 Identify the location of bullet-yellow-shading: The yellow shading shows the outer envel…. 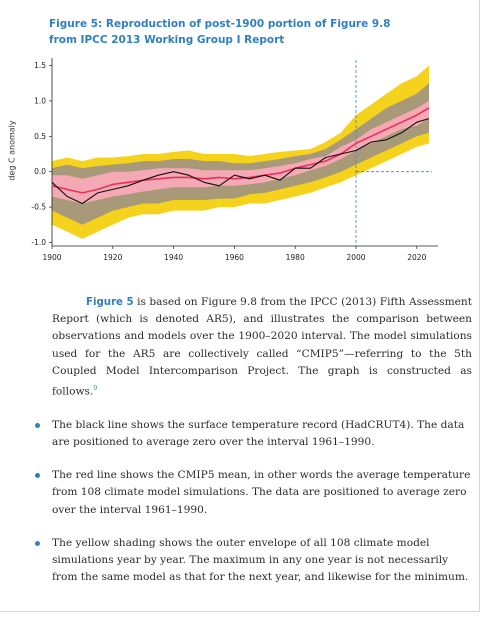
(253, 561).